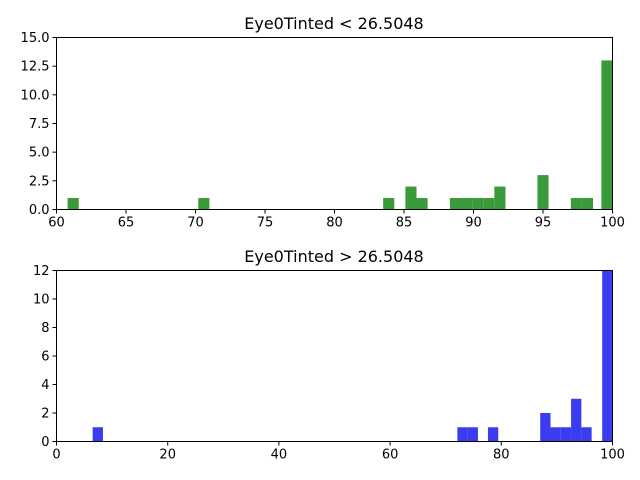 Image resolution: width=640 pixels, height=480 pixels. Describe the element at coordinates (39, 181) in the screenshot. I see `y-tick-label: 2.5` at that location.